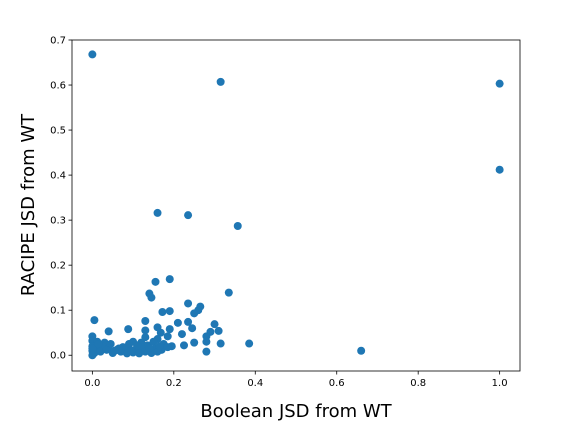 The width and height of the screenshot is (576, 432). What do you see at coordinates (58, 131) in the screenshot?
I see `y-tick-label: 0.5` at bounding box center [58, 131].